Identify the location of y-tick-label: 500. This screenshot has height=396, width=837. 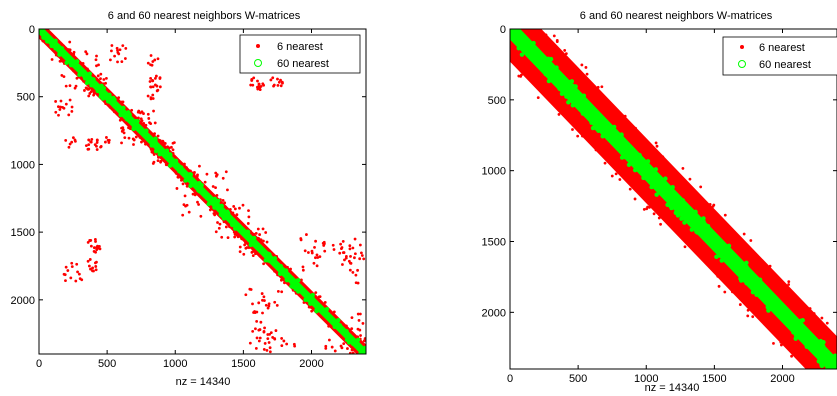
(497, 101).